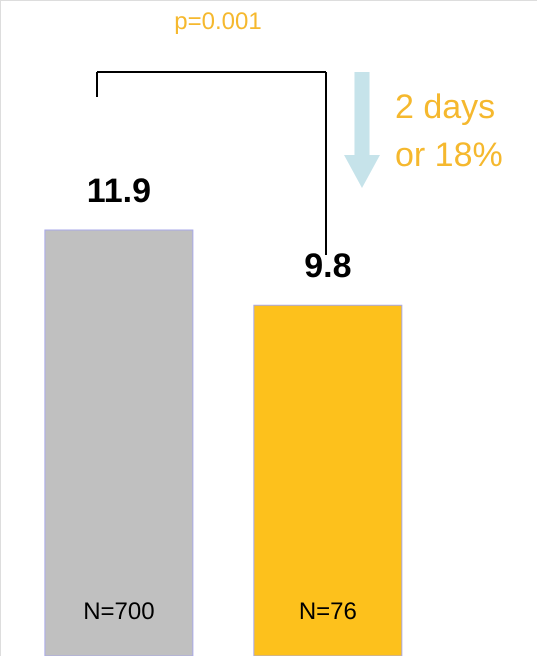  Describe the element at coordinates (119, 611) in the screenshot. I see `annotation: N=700` at that location.